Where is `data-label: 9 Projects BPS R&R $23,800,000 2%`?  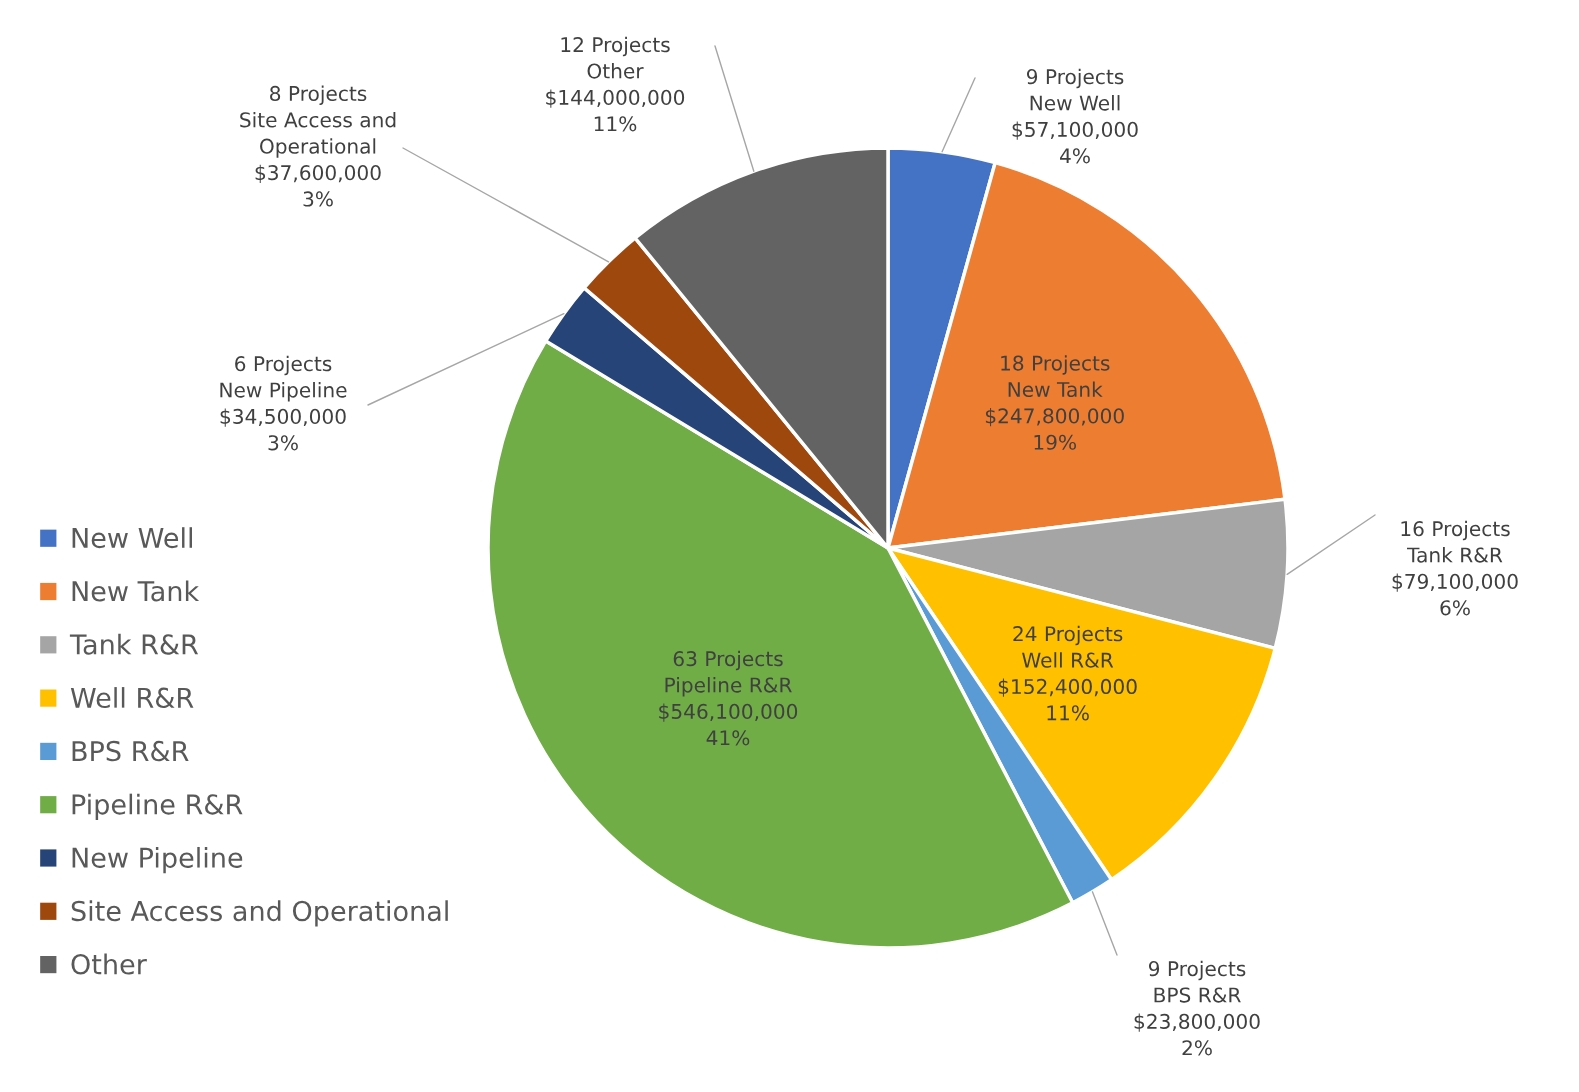 data-label: 9 Projects BPS R&R $23,800,000 2% is located at coordinates (1197, 1008).